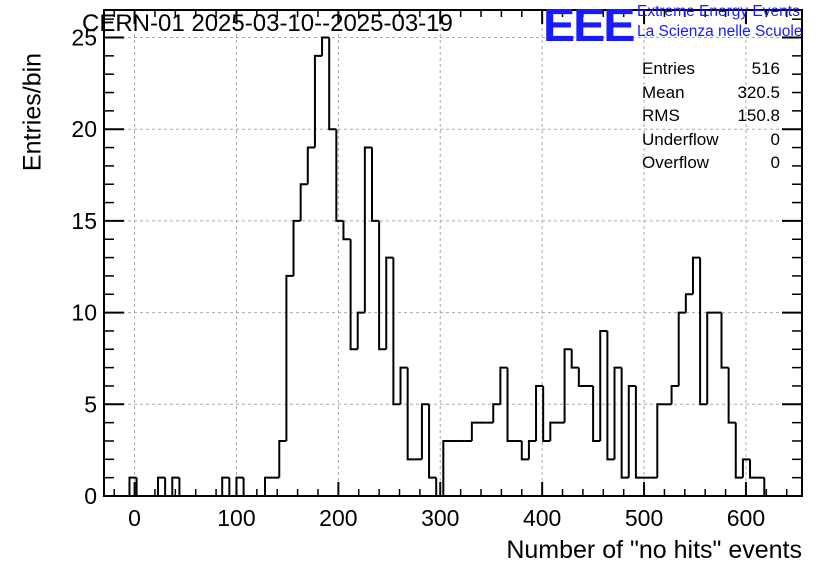  Describe the element at coordinates (84, 38) in the screenshot. I see `y-tick-label: 25` at that location.